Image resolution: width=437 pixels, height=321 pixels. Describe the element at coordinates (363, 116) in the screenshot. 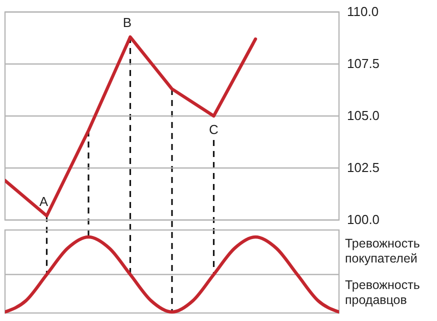

I see `y-tick-label: 105.0` at that location.